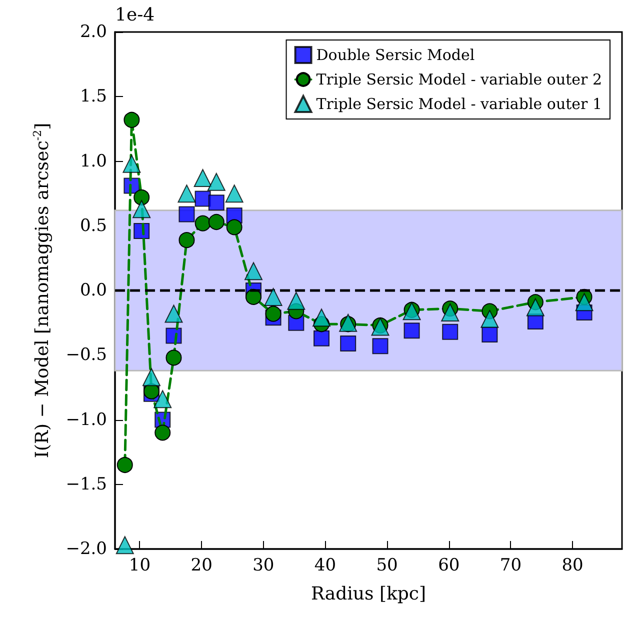  What do you see at coordinates (459, 79) in the screenshot?
I see `legend-label: Triple Sersic Model - variable outer 2` at bounding box center [459, 79].